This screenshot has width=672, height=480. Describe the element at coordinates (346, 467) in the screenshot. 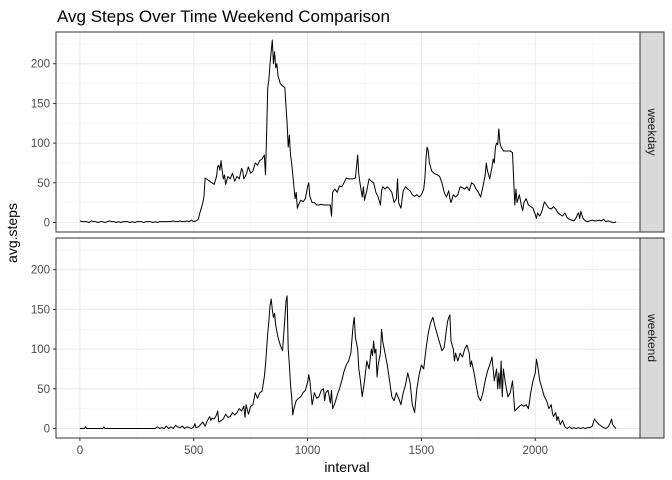

I see `x-axis-title: interval` at that location.